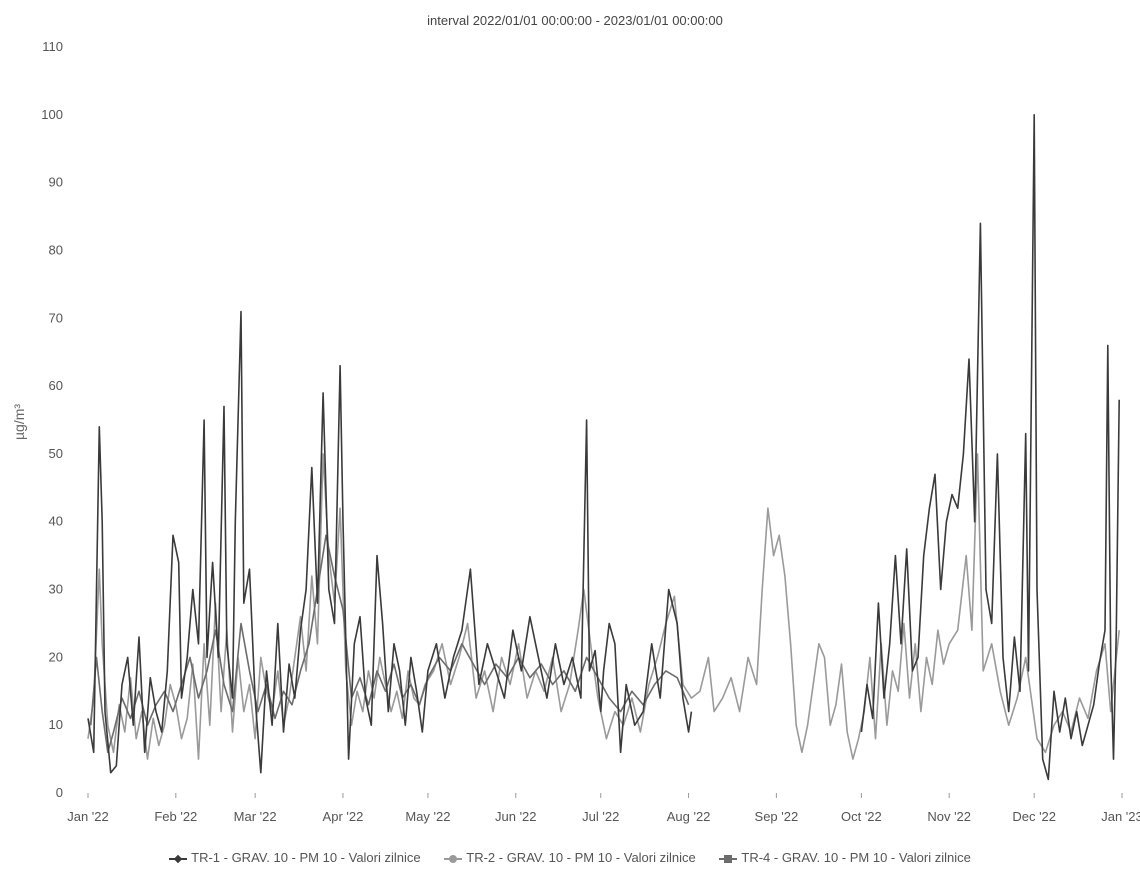 The image size is (1140, 870). Describe the element at coordinates (427, 816) in the screenshot. I see `x-tick-label: May '22` at that location.